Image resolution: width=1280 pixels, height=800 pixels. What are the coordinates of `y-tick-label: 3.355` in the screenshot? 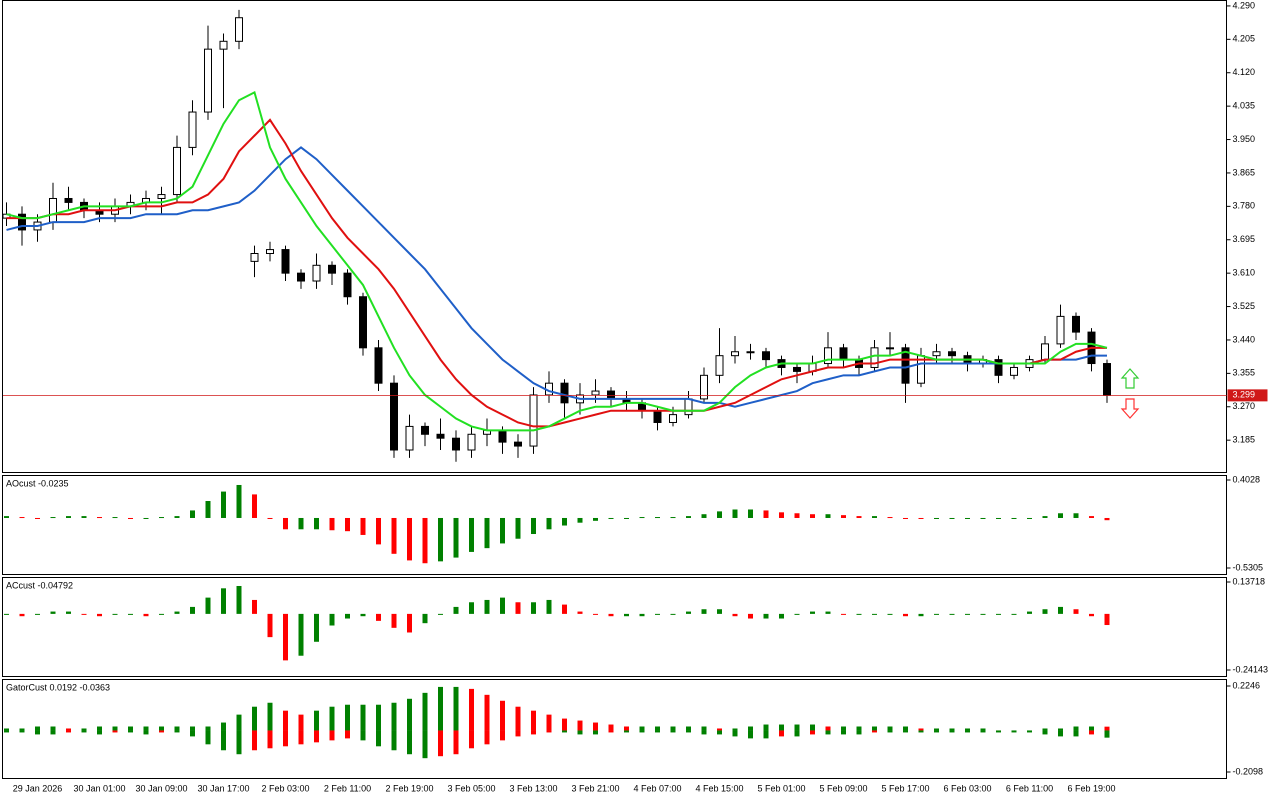 It's located at (1244, 373).